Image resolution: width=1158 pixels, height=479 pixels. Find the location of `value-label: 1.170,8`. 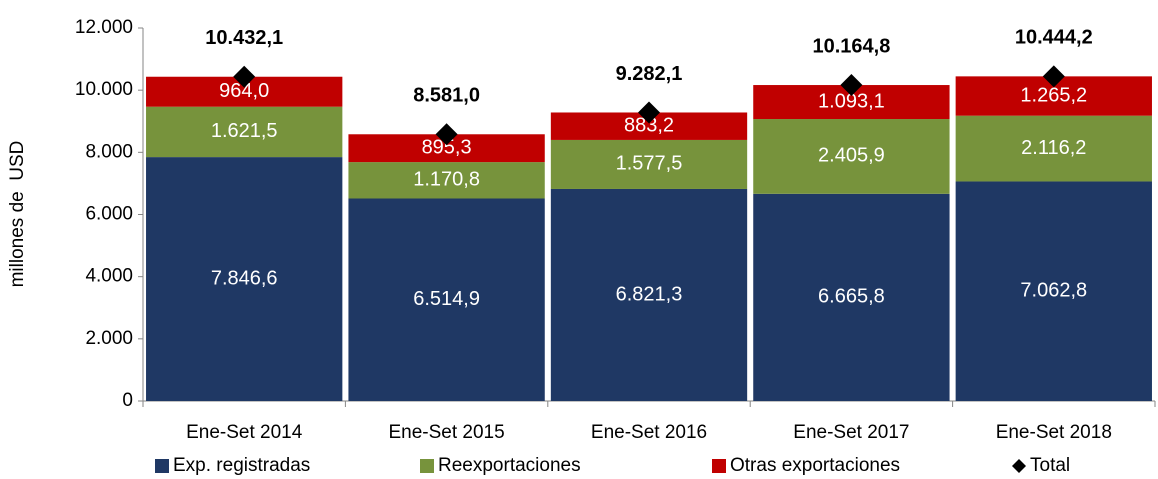

value-label: 1.170,8 is located at coordinates (446, 180).